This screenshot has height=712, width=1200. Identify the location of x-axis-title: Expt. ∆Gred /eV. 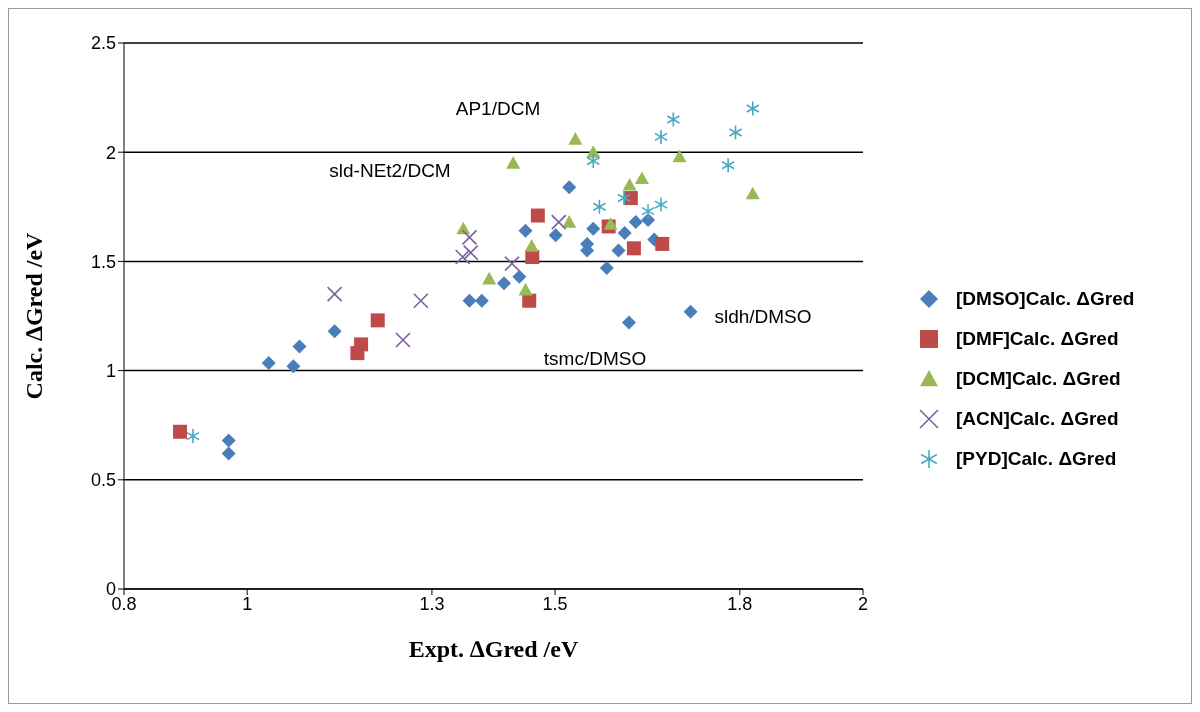
(493, 649).